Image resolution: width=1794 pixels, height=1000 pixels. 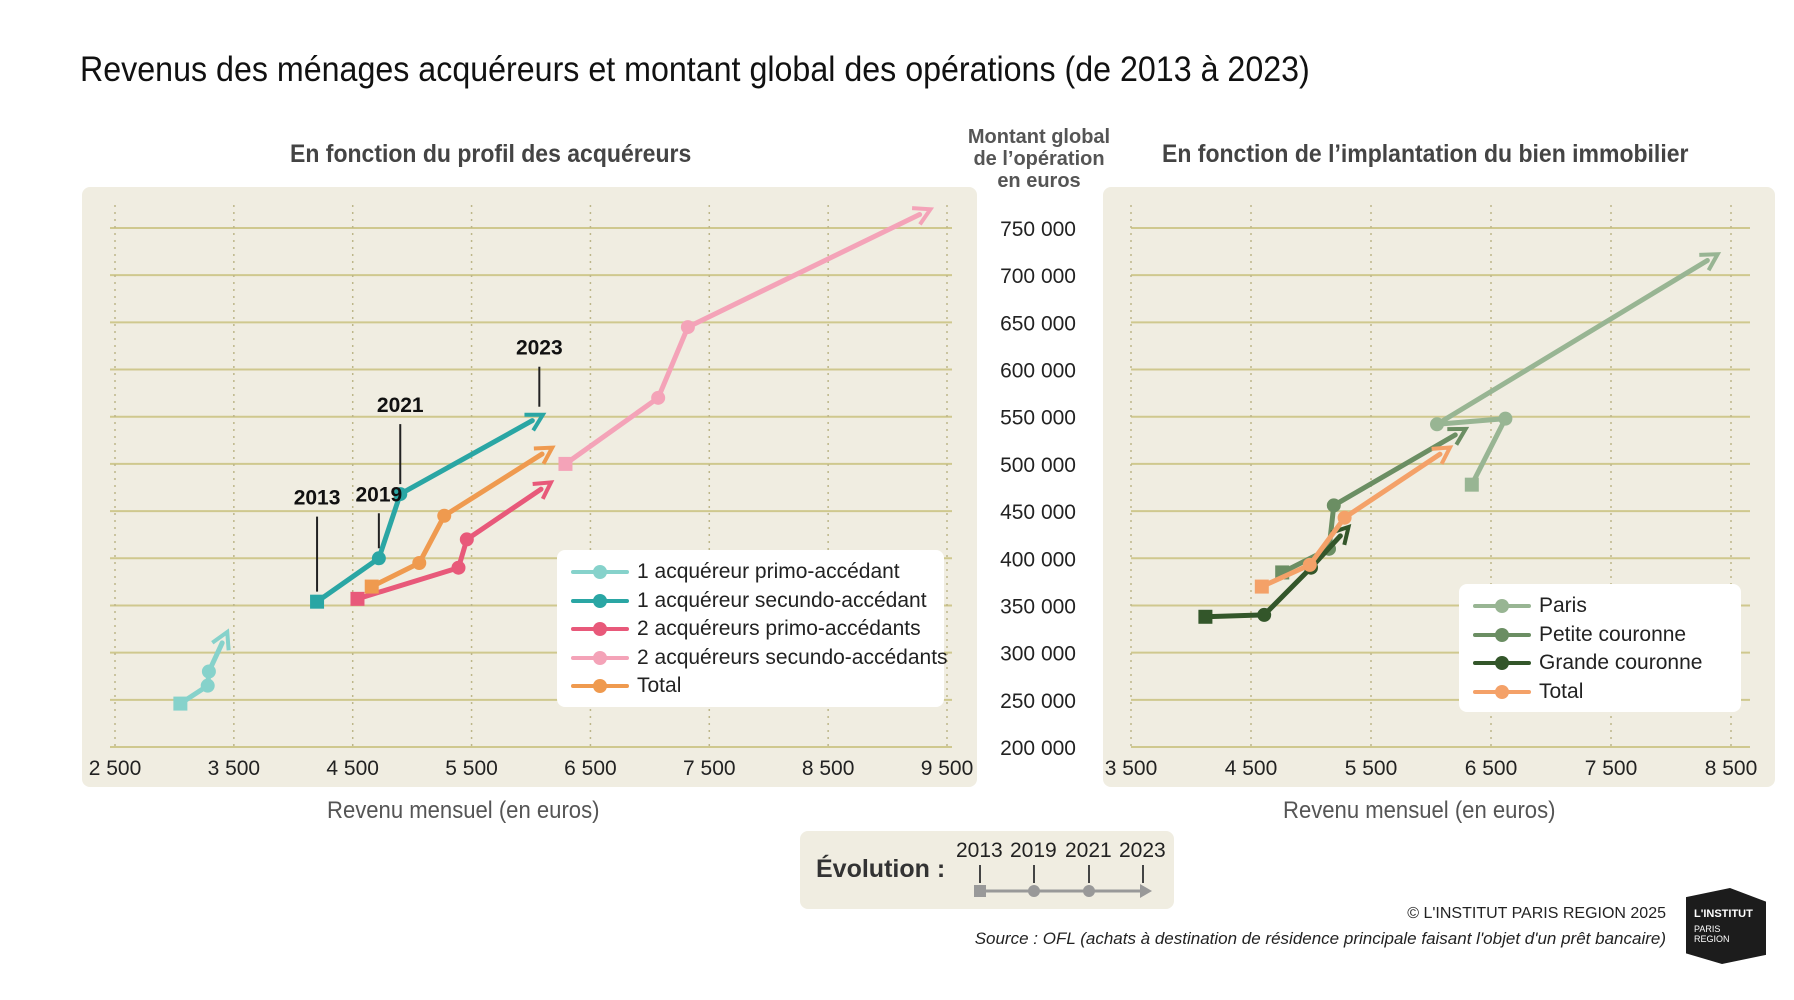 What do you see at coordinates (317, 498) in the screenshot?
I see `year-callout-label: 2013` at bounding box center [317, 498].